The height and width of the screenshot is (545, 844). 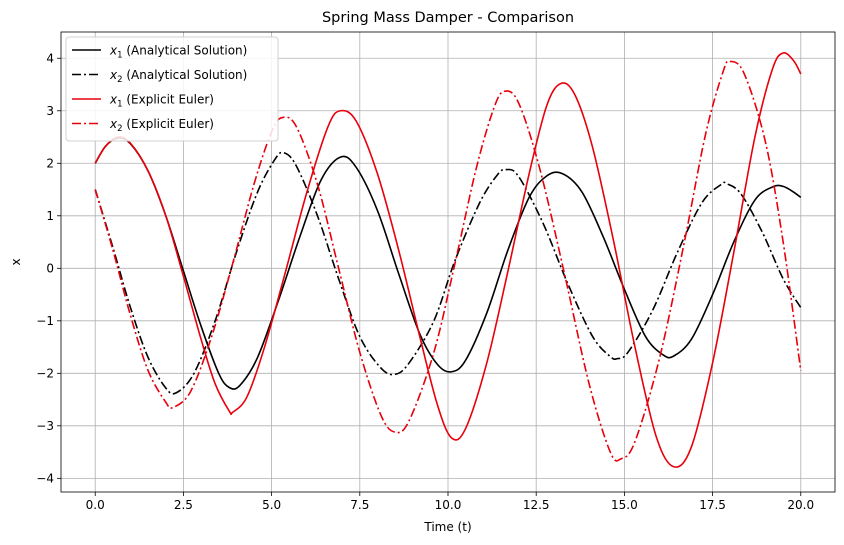 What do you see at coordinates (183, 505) in the screenshot?
I see `x-tick-label: 2.5` at bounding box center [183, 505].